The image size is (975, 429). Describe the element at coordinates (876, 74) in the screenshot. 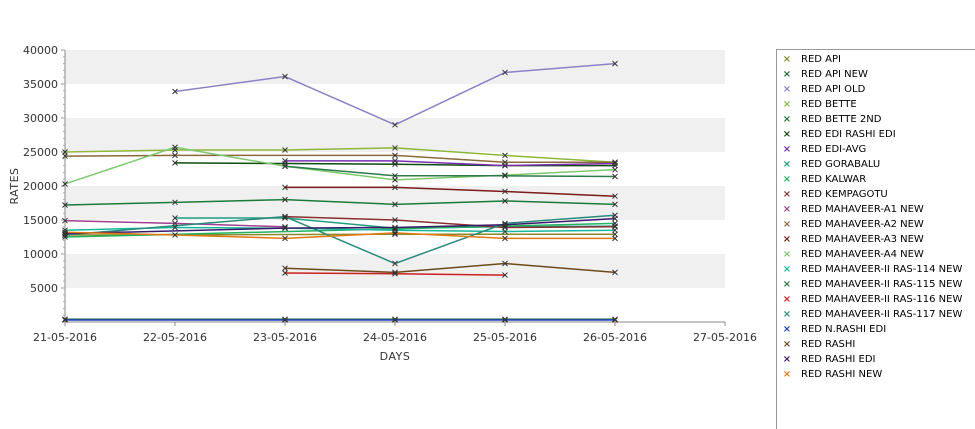

I see `legend-item: × RED API NEW` at that location.